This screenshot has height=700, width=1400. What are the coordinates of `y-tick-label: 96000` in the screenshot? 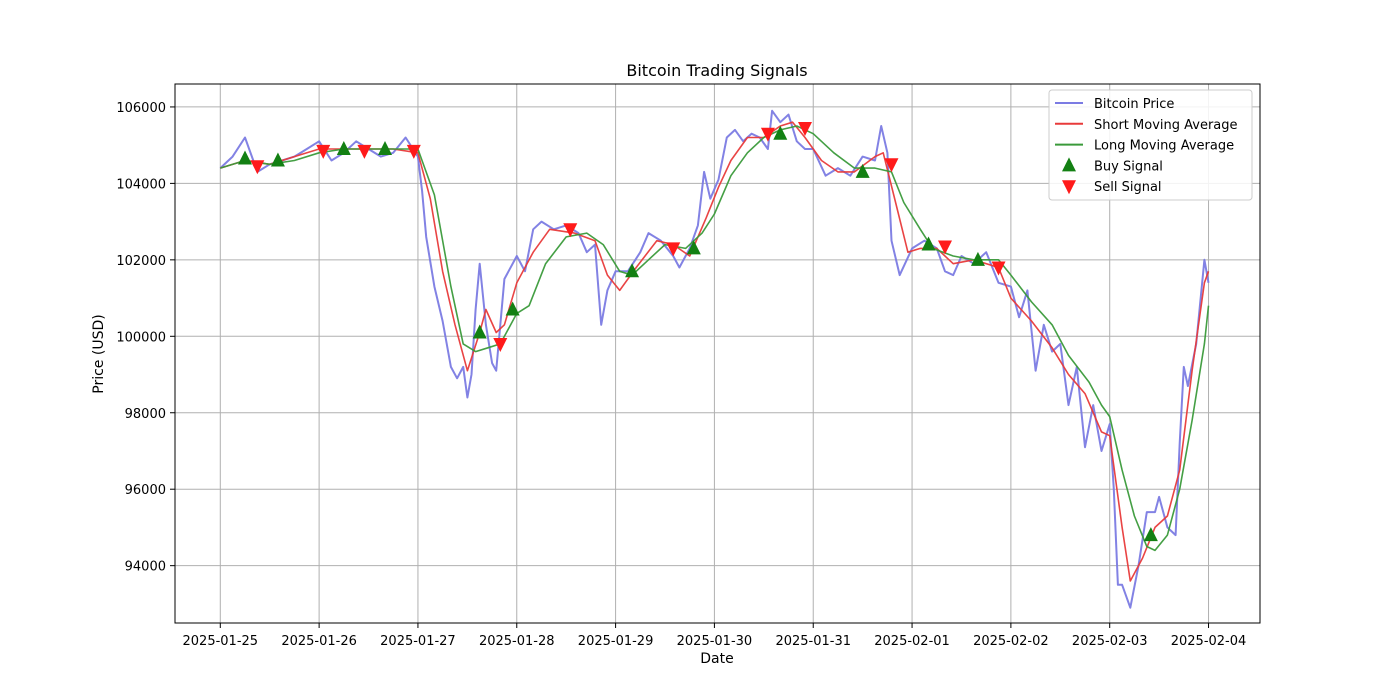 It's located at (145, 490).